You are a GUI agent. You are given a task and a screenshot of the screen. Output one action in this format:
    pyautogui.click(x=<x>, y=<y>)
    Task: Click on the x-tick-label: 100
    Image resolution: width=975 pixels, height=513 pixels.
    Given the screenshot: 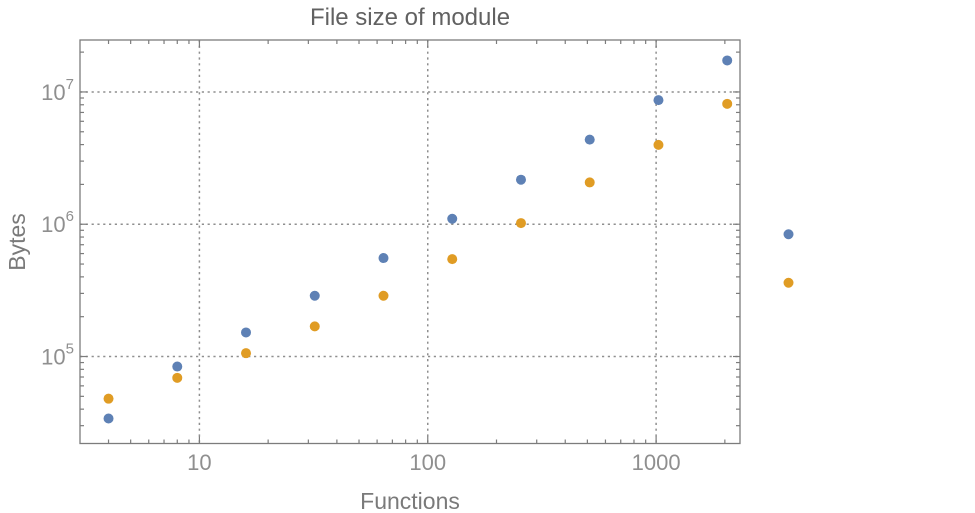 What is the action you would take?
    pyautogui.click(x=427, y=462)
    